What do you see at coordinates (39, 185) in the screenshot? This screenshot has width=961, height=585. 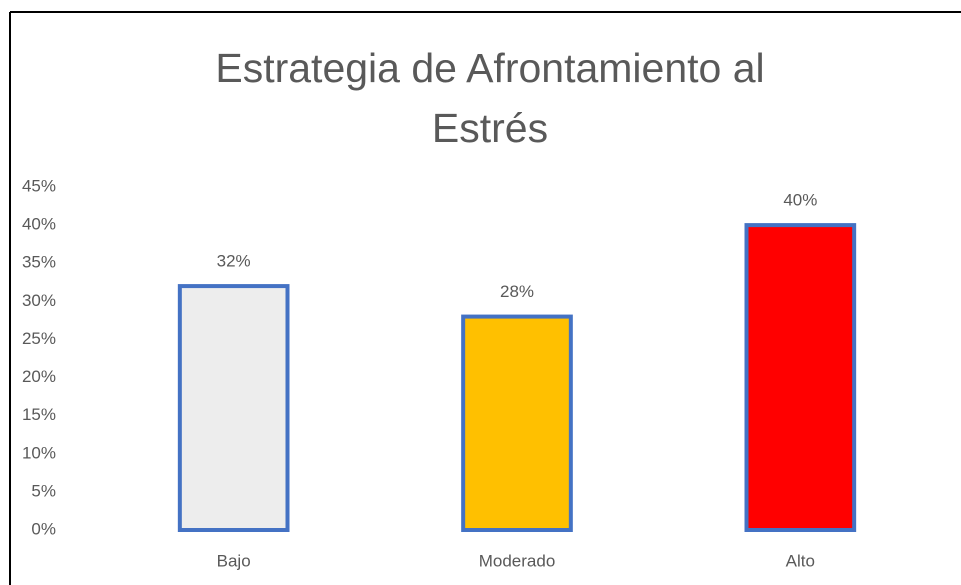 I see `y-tick-label: 45%` at bounding box center [39, 185].